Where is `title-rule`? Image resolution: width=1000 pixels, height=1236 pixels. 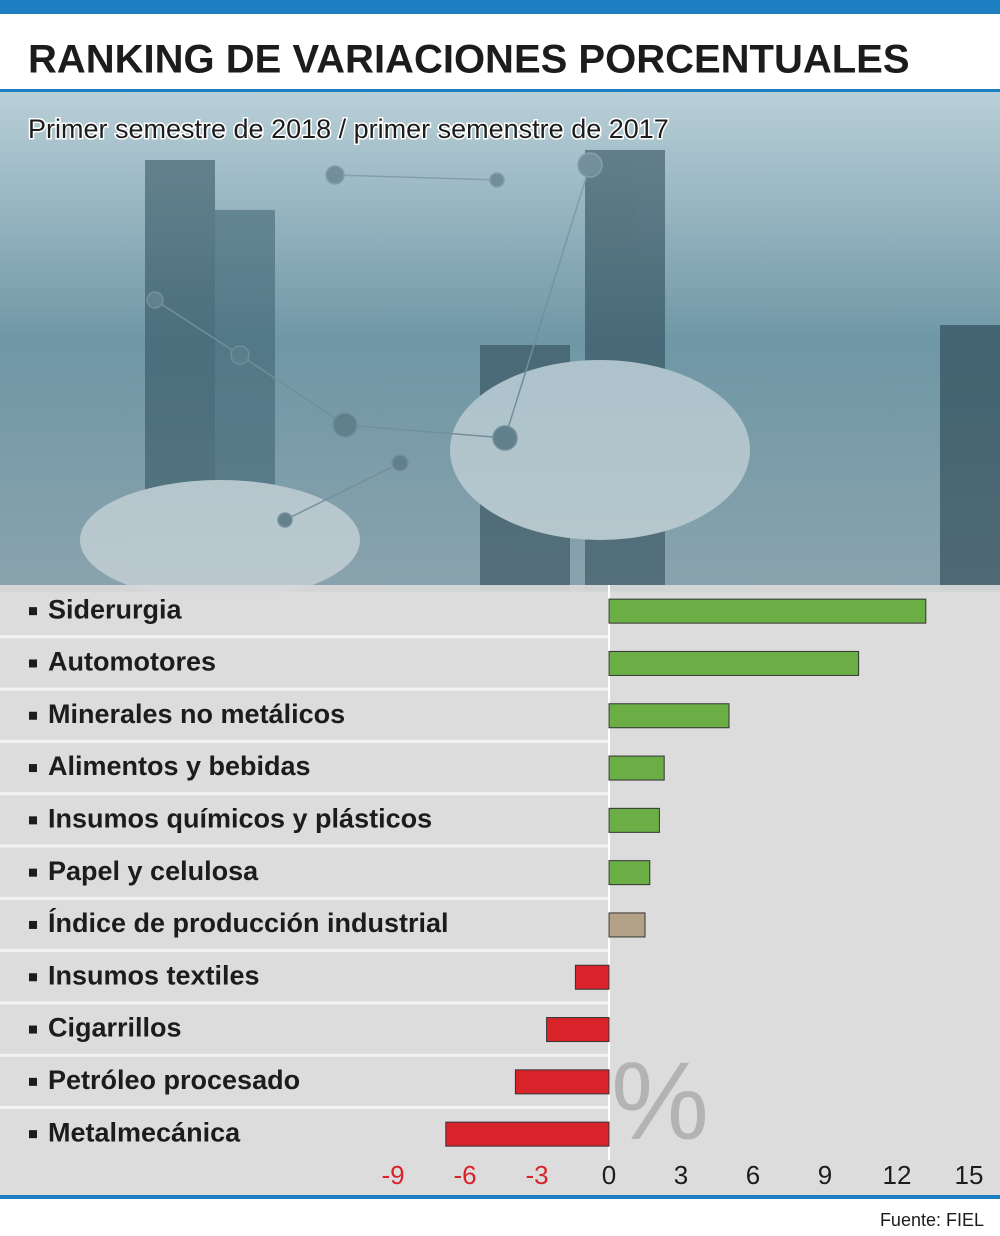 title-rule is located at coordinates (500, 90).